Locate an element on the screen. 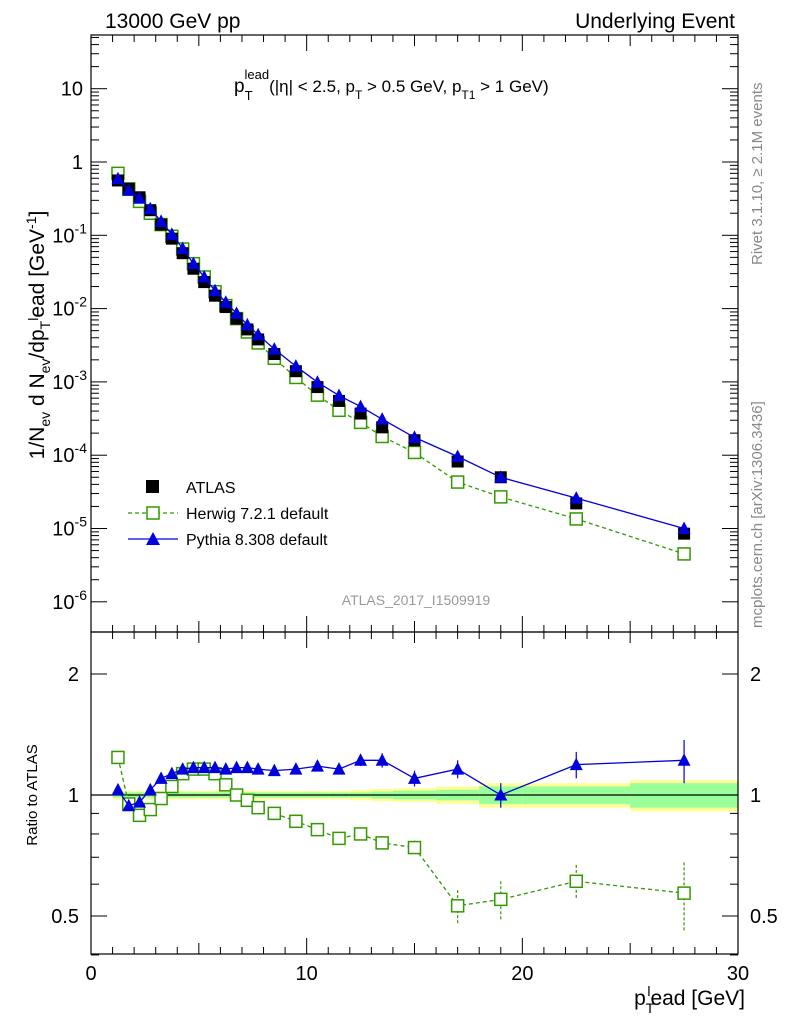  main-y-tick-label: 10⁻² is located at coordinates (69, 307).